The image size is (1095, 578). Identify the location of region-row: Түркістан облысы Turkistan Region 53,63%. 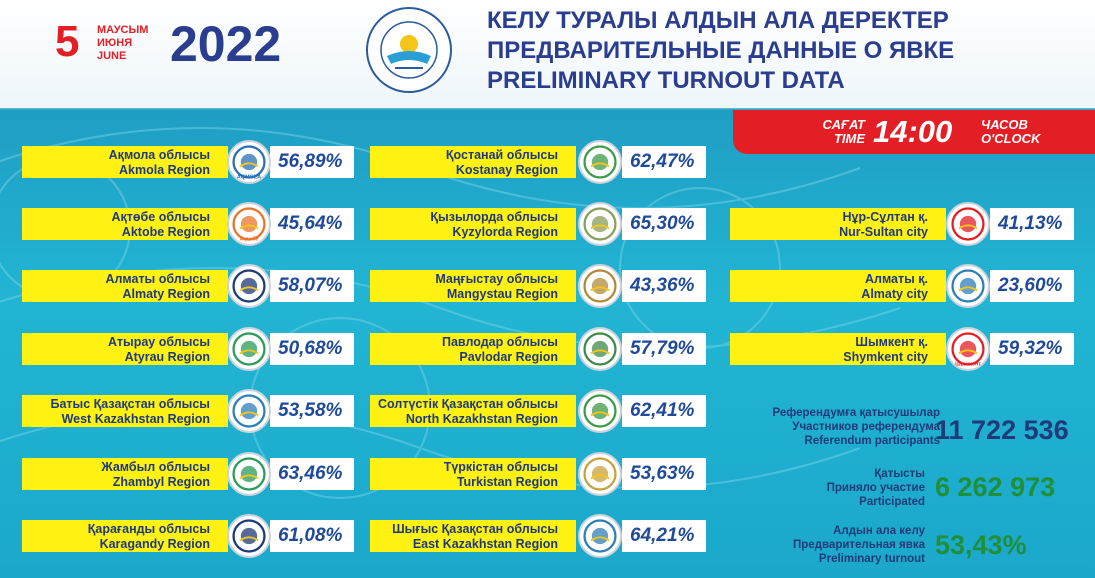
(538, 474).